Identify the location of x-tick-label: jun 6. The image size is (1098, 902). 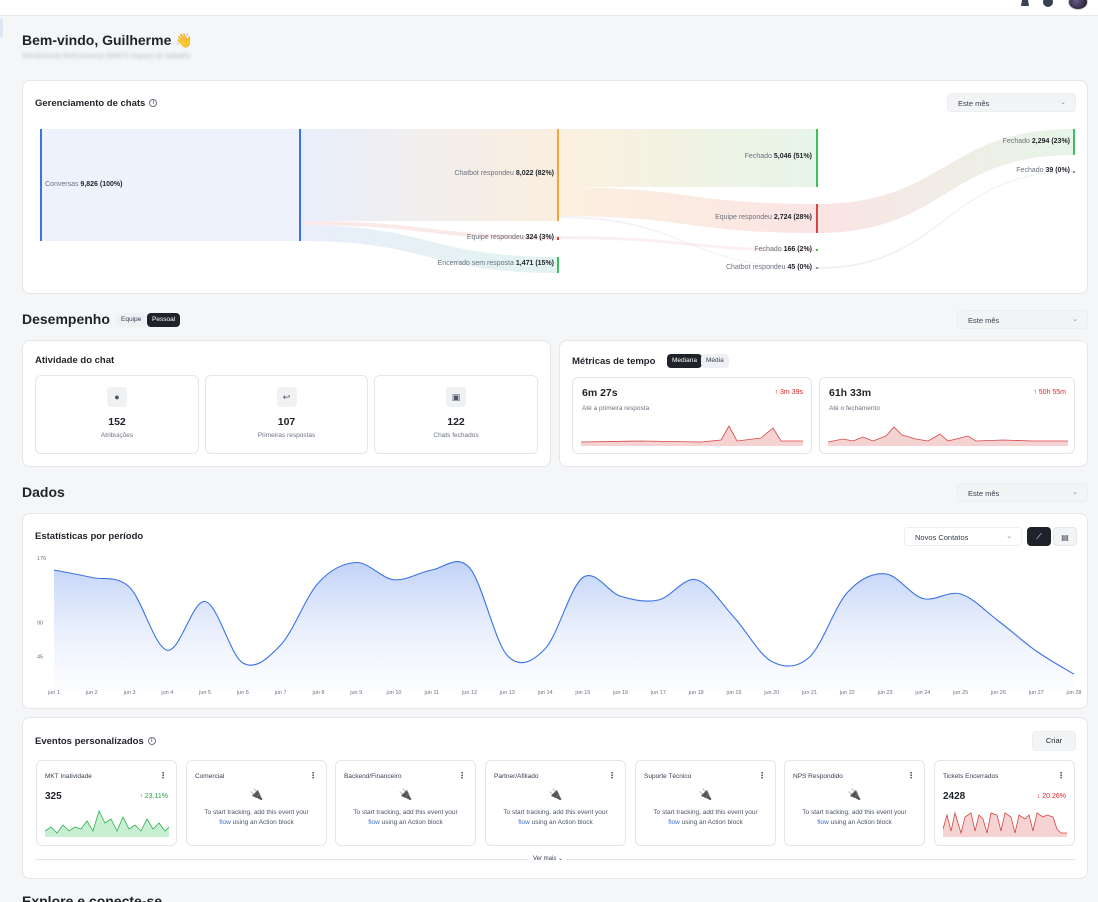
(242, 693).